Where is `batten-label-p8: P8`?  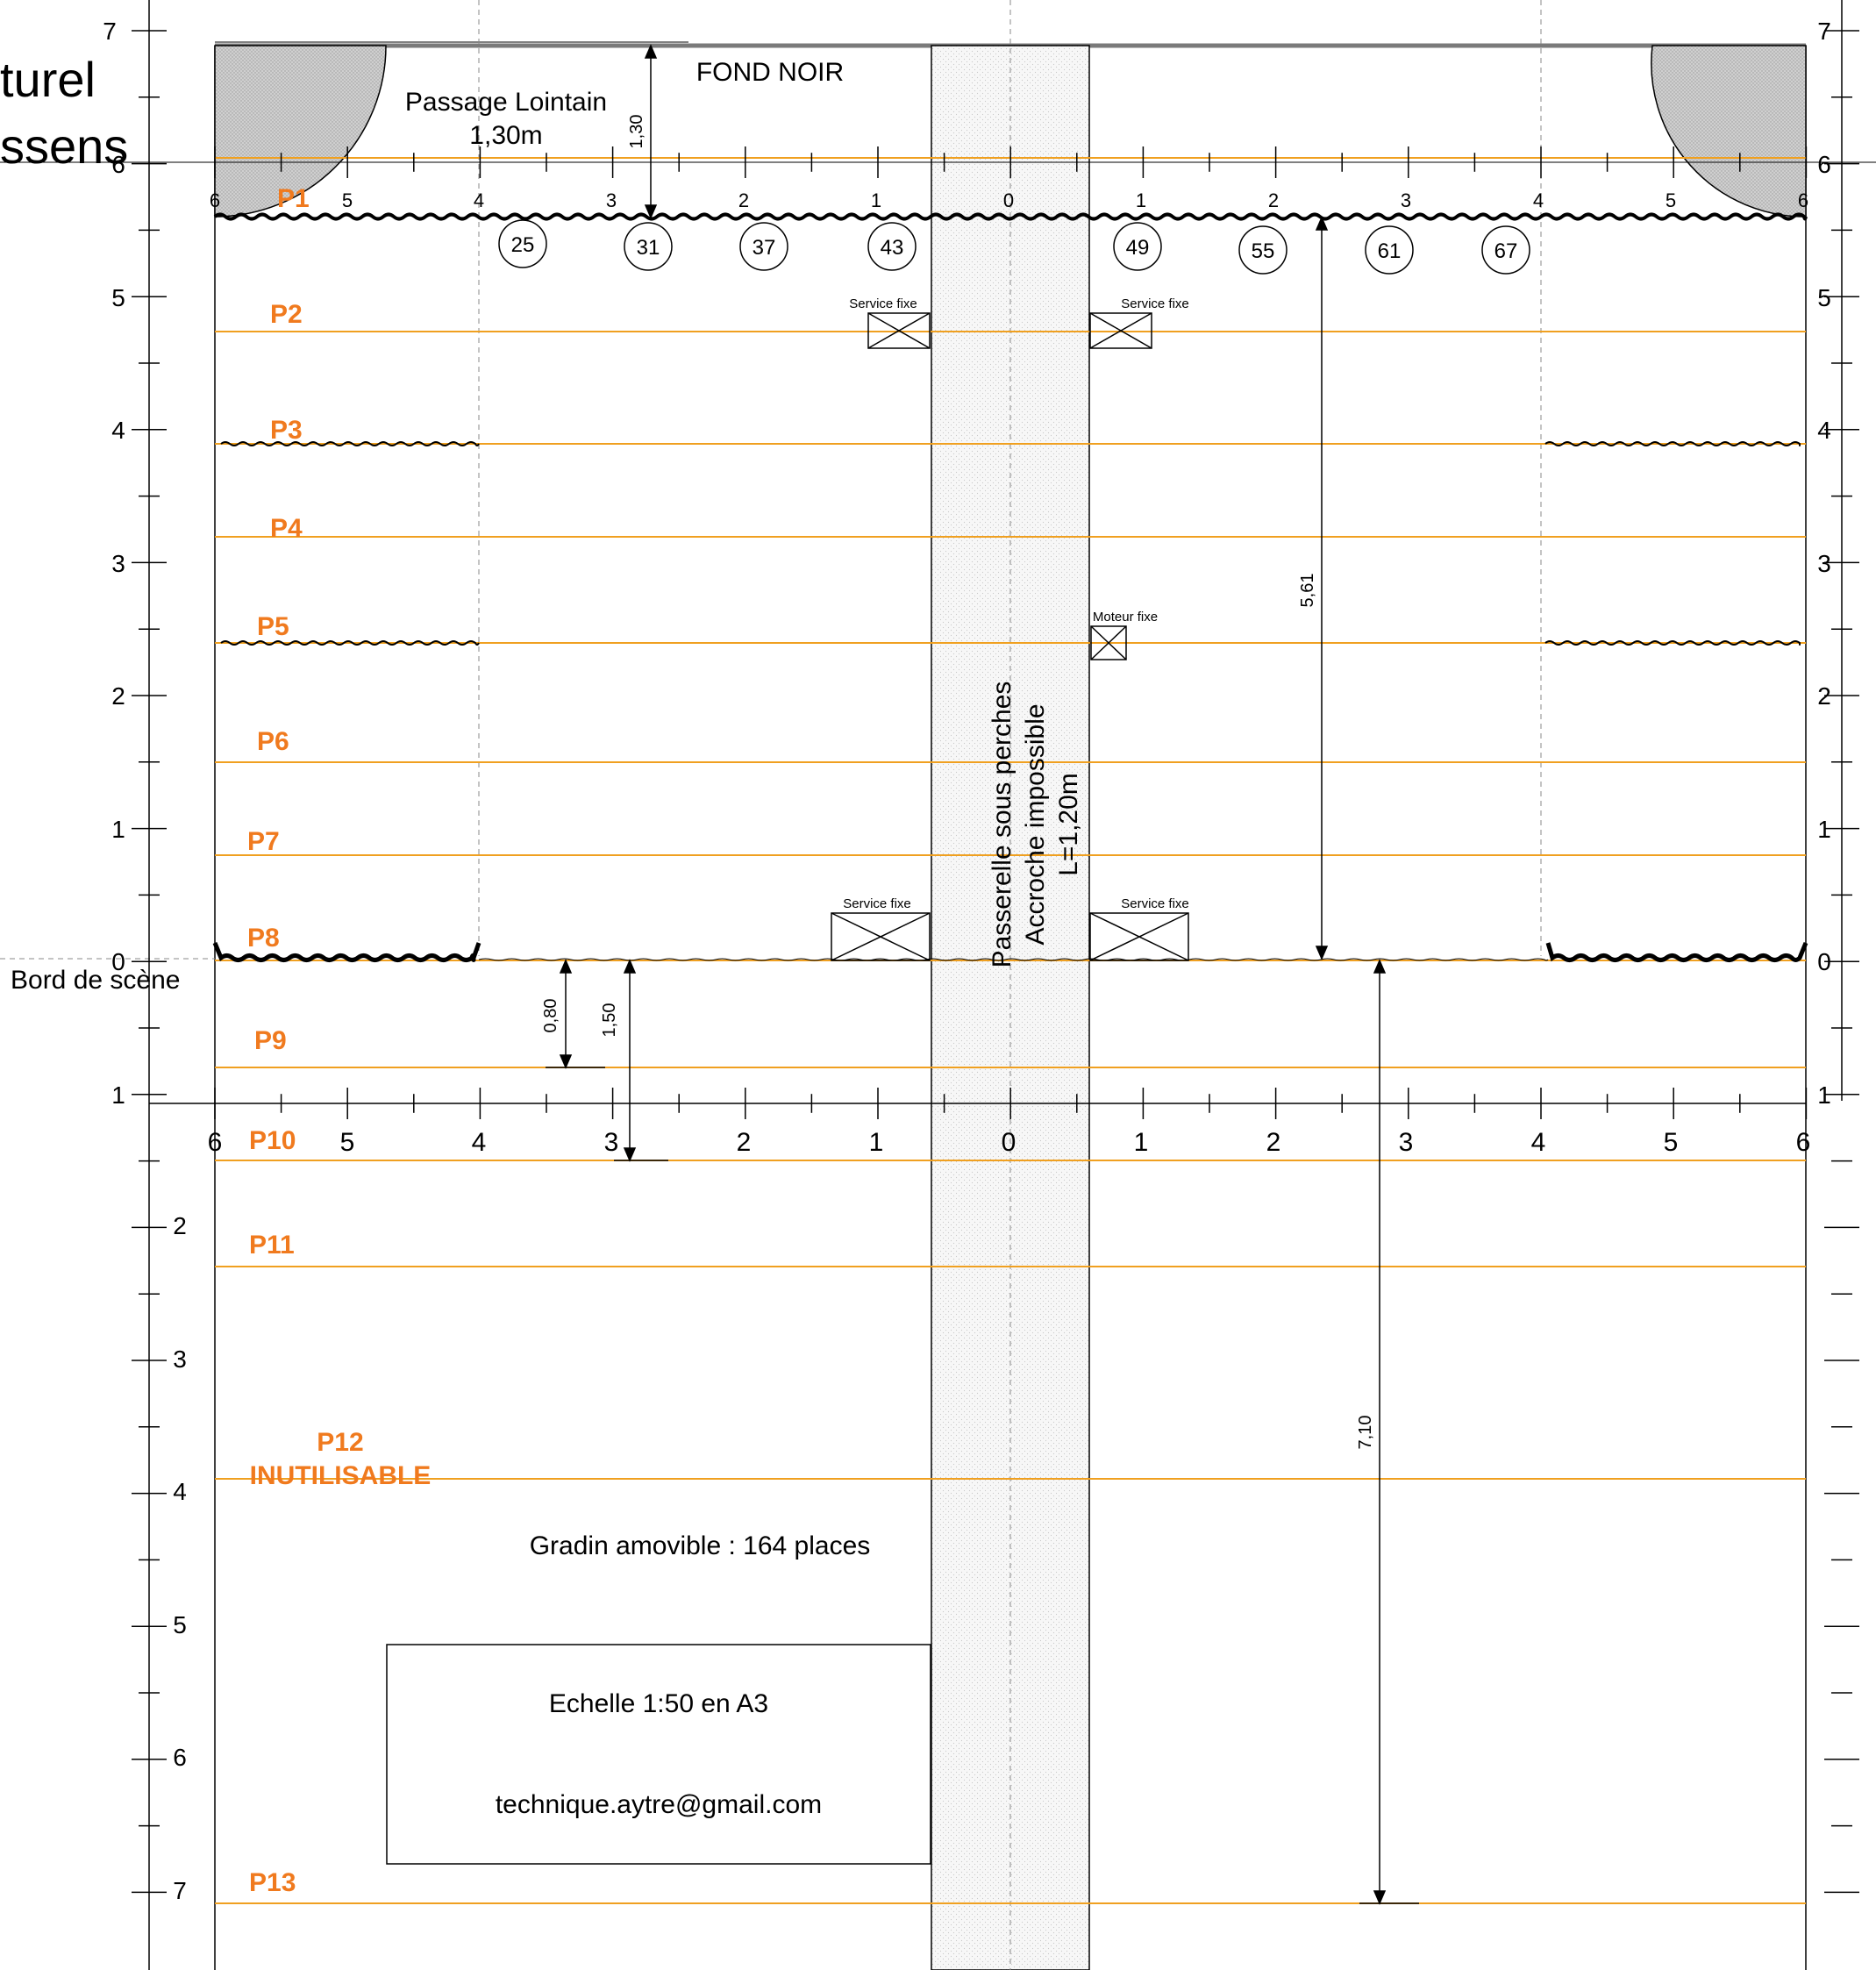
batten-label-p8: P8 is located at coordinates (263, 938).